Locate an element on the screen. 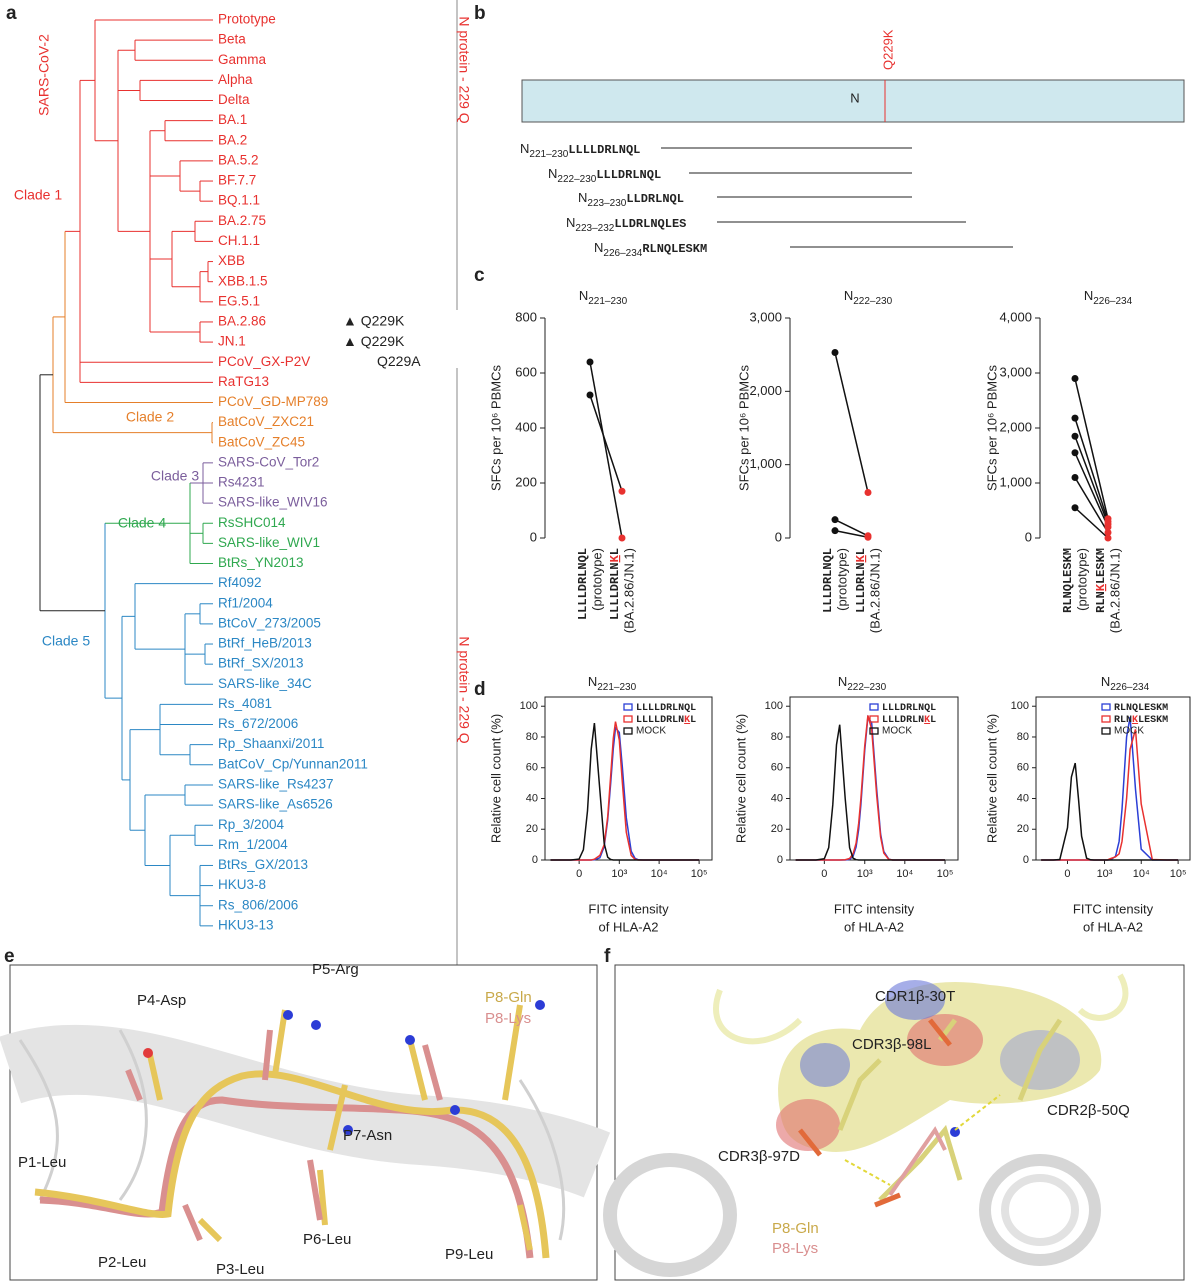 This screenshot has height=1286, width=1200. peptide-label: N221–230LLLLDRLNQL is located at coordinates (580, 150).